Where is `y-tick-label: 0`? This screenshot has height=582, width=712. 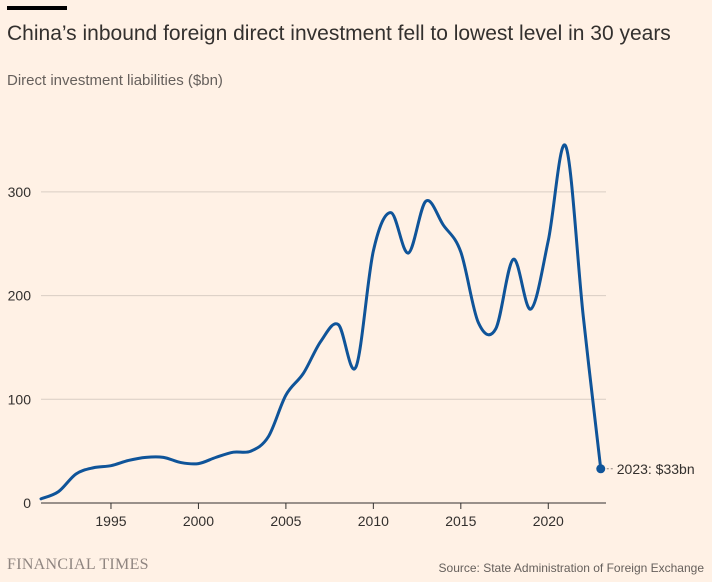
y-tick-label: 0 is located at coordinates (27, 503).